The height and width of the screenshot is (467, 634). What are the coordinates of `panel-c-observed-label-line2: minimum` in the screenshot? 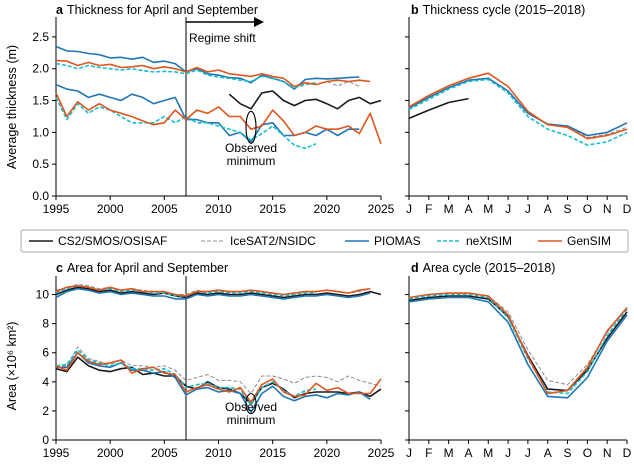 It's located at (251, 420).